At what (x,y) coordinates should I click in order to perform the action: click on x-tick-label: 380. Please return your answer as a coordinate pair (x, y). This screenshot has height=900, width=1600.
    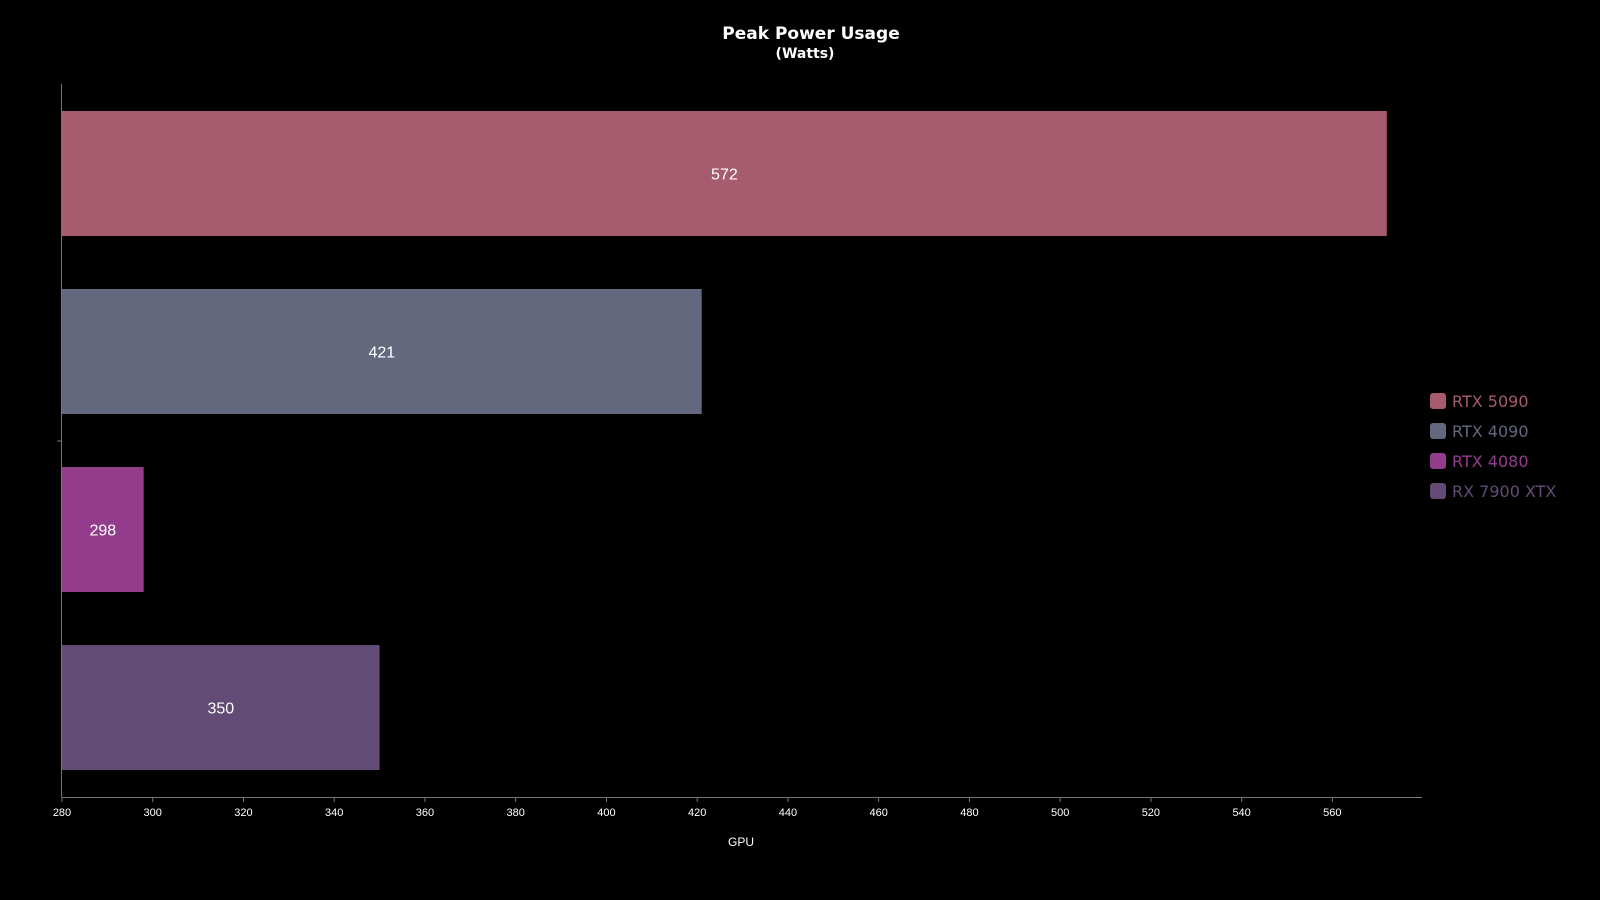
    Looking at the image, I should click on (516, 813).